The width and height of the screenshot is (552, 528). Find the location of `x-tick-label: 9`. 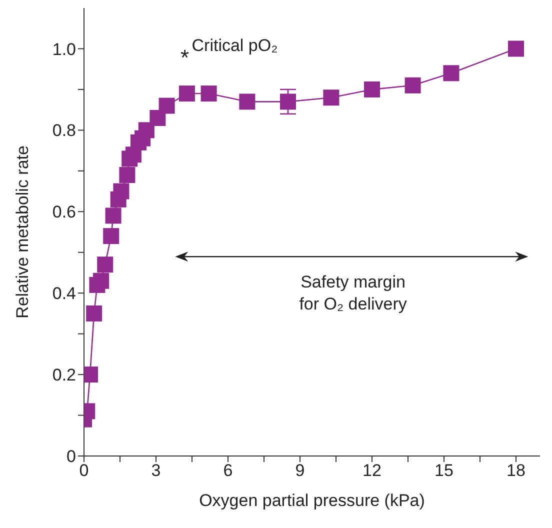

x-tick-label: 9 is located at coordinates (300, 470).